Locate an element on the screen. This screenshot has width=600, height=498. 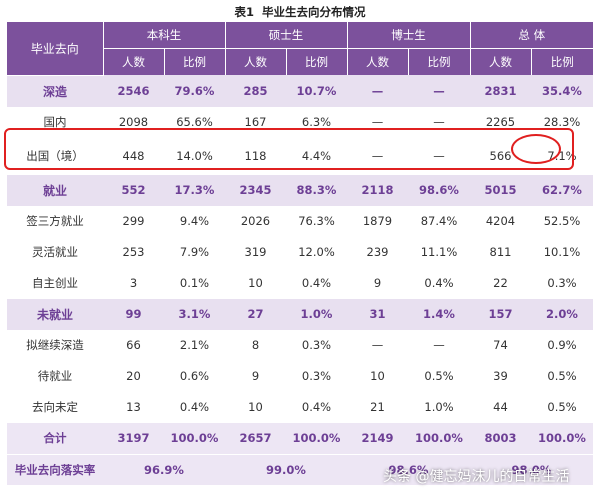
header-group: 本科生 is located at coordinates (164, 35).